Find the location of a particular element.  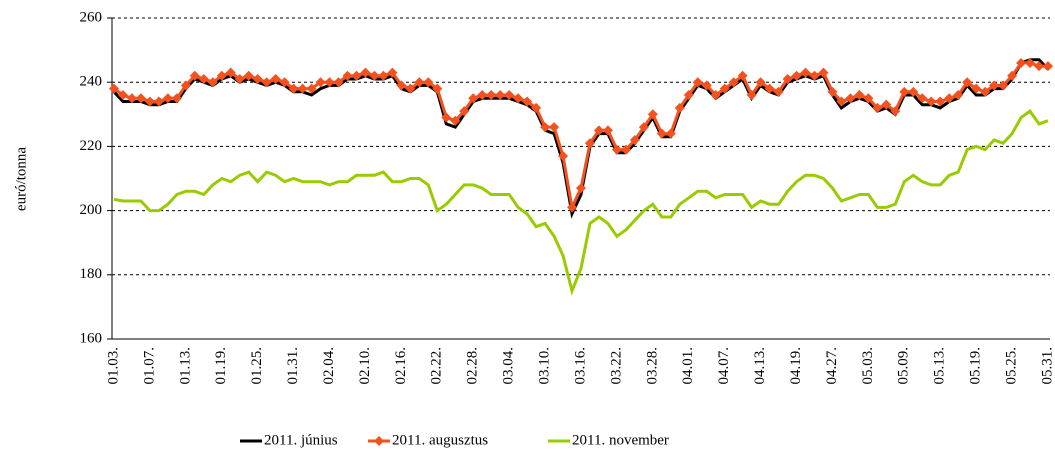

legend-marker is located at coordinates (379, 441).